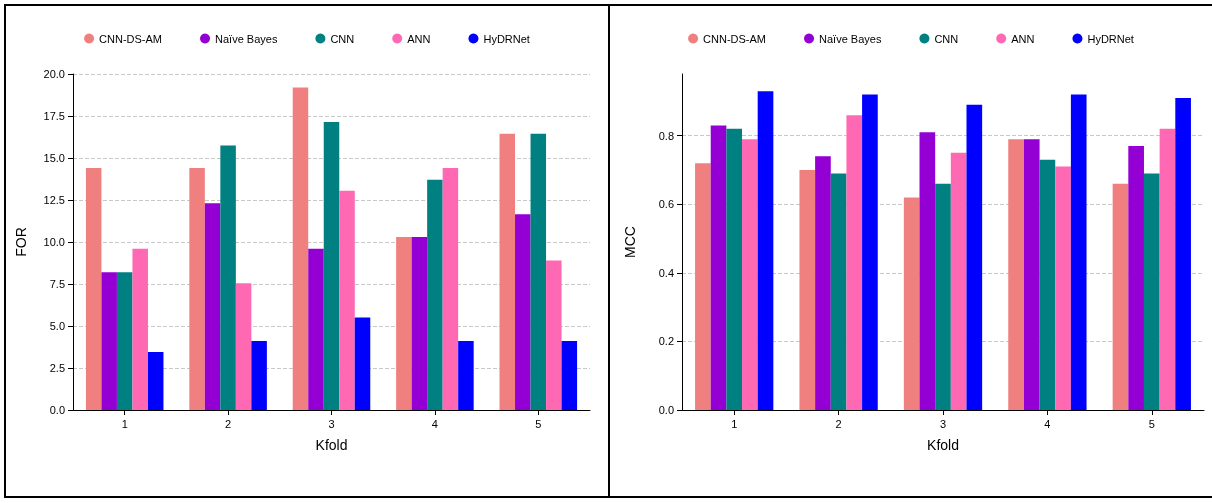 This screenshot has width=1212, height=503. What do you see at coordinates (54, 242) in the screenshot?
I see `y-tick-label: 10.0` at bounding box center [54, 242].